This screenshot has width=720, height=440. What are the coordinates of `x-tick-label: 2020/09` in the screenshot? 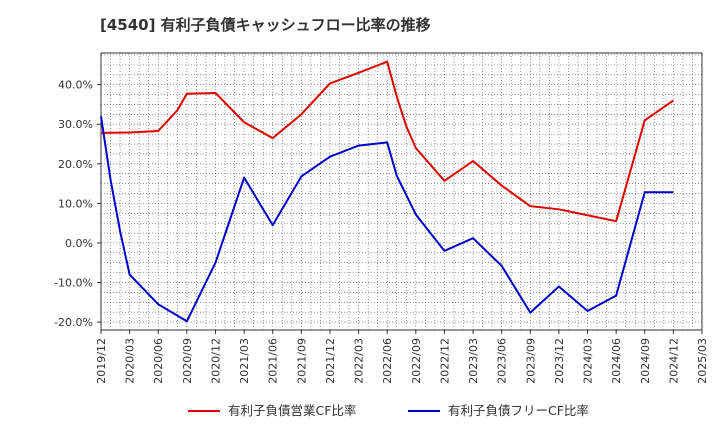 It's located at (187, 361).